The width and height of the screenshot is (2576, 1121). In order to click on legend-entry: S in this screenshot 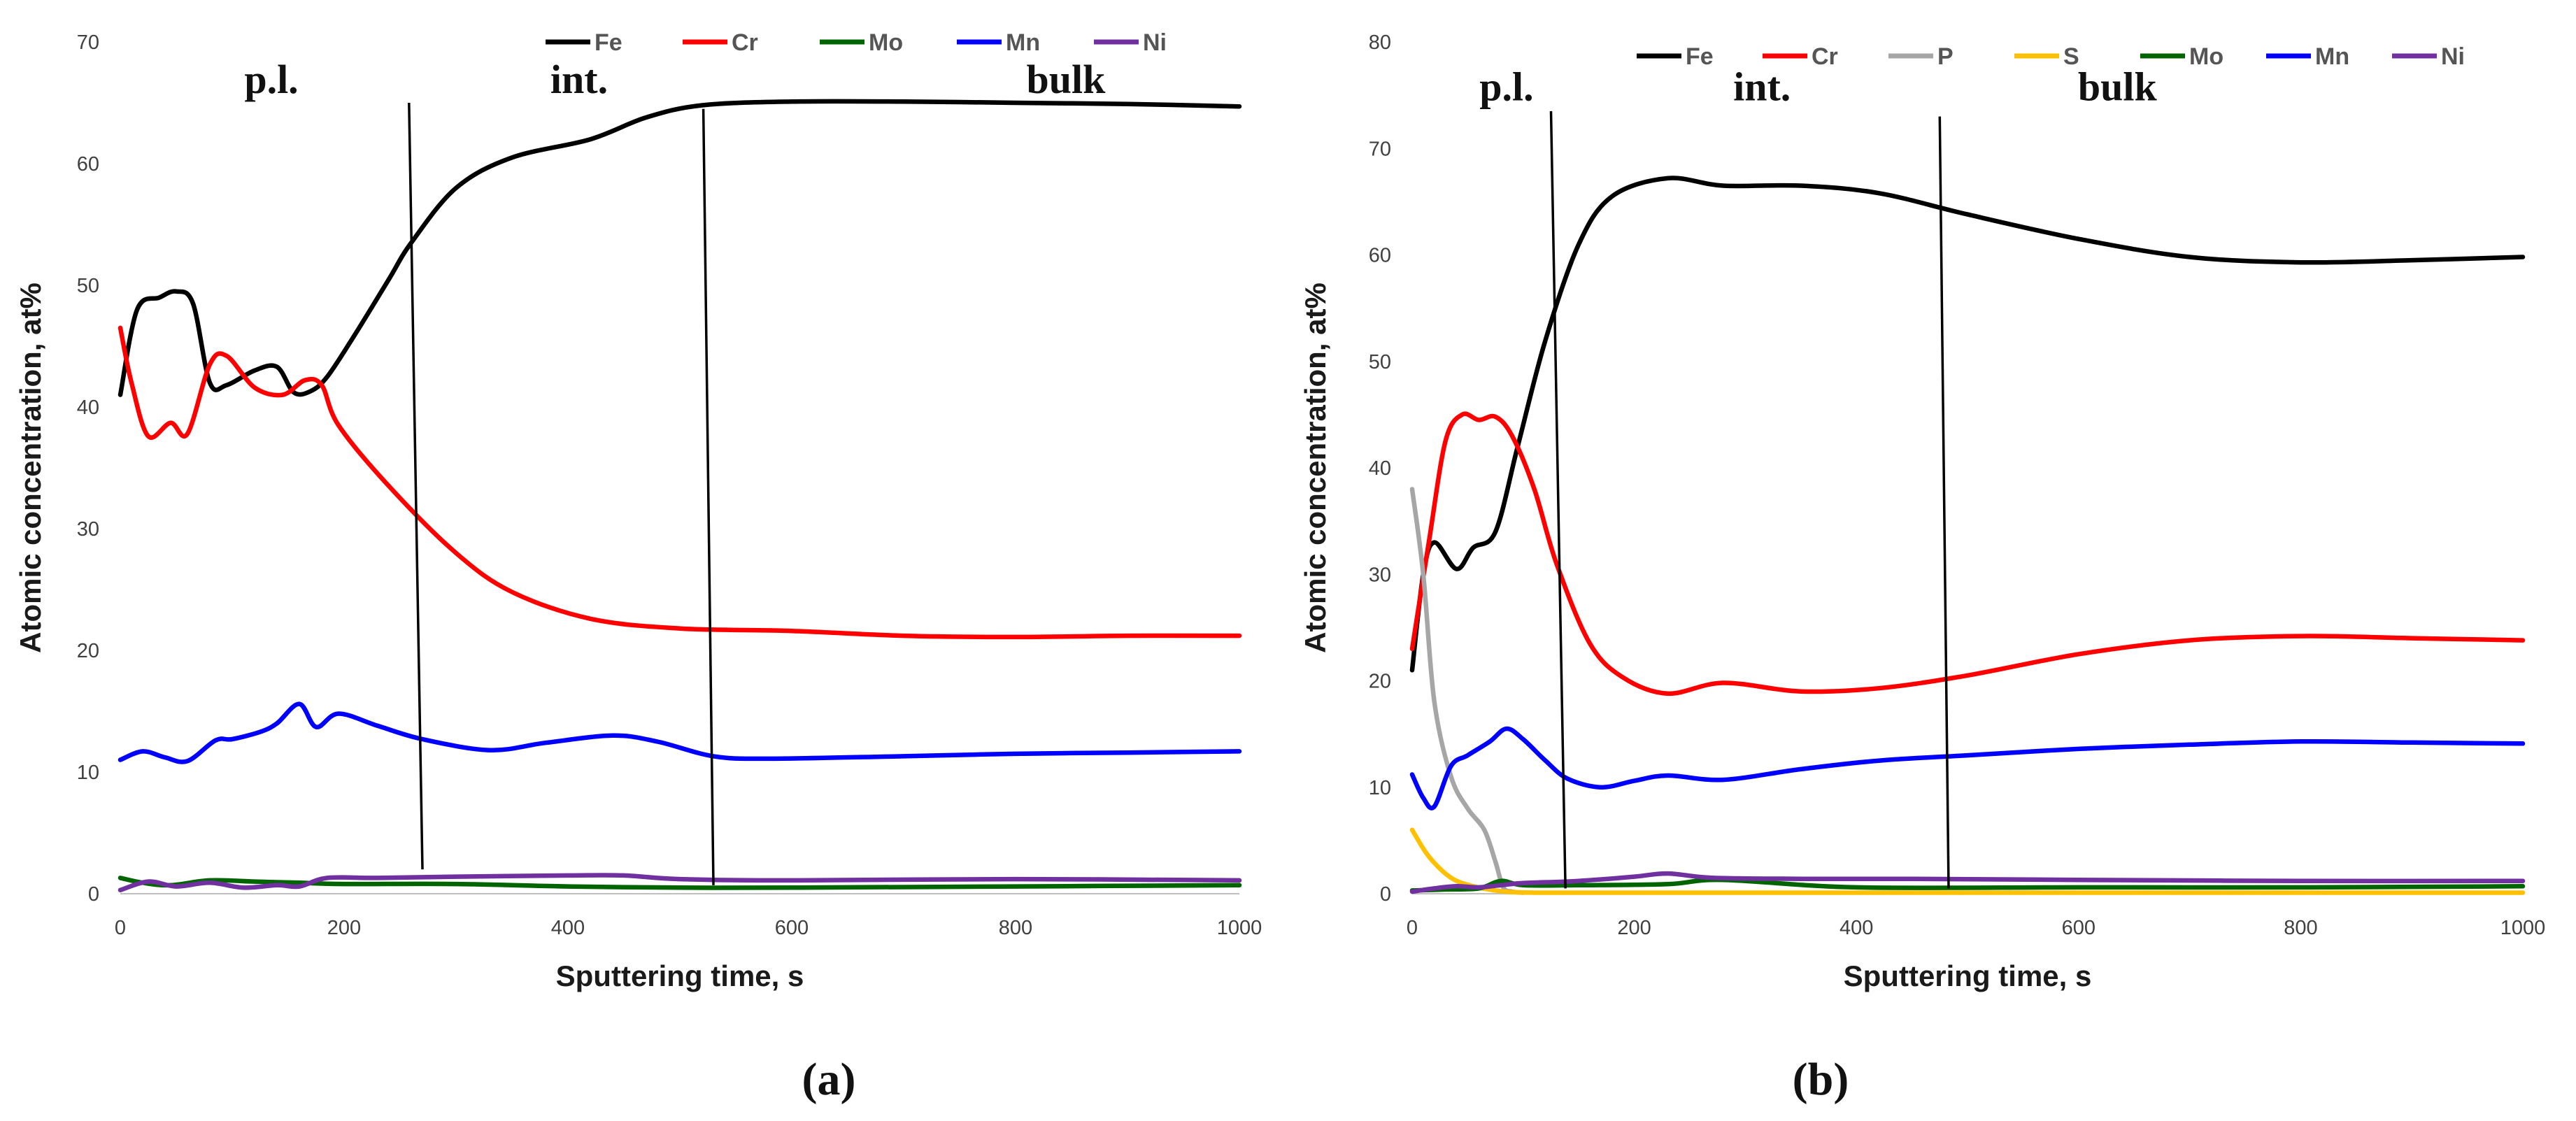, I will do `click(2071, 56)`.